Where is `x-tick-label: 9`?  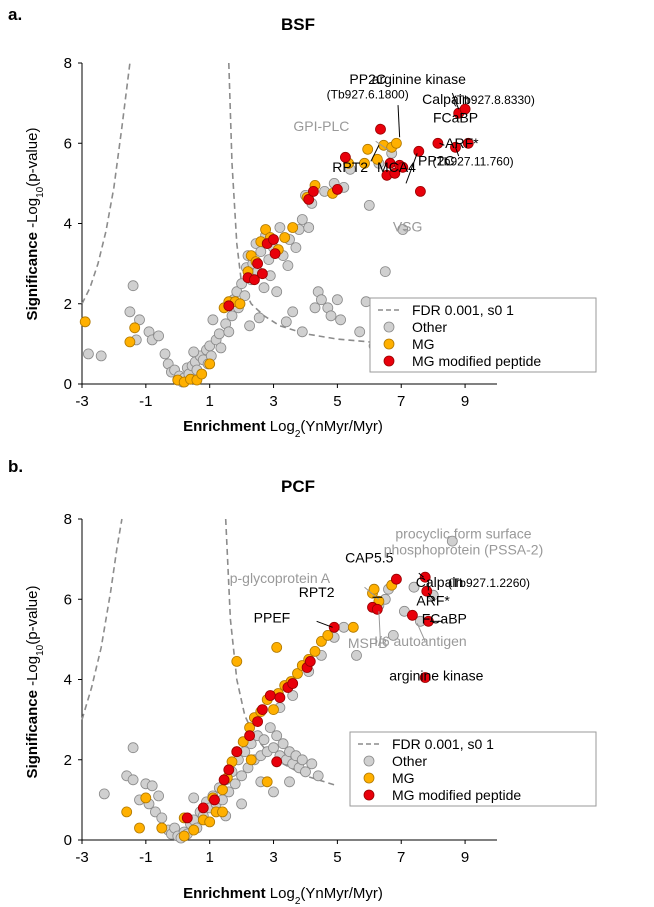 x-tick-label: 9 is located at coordinates (465, 401).